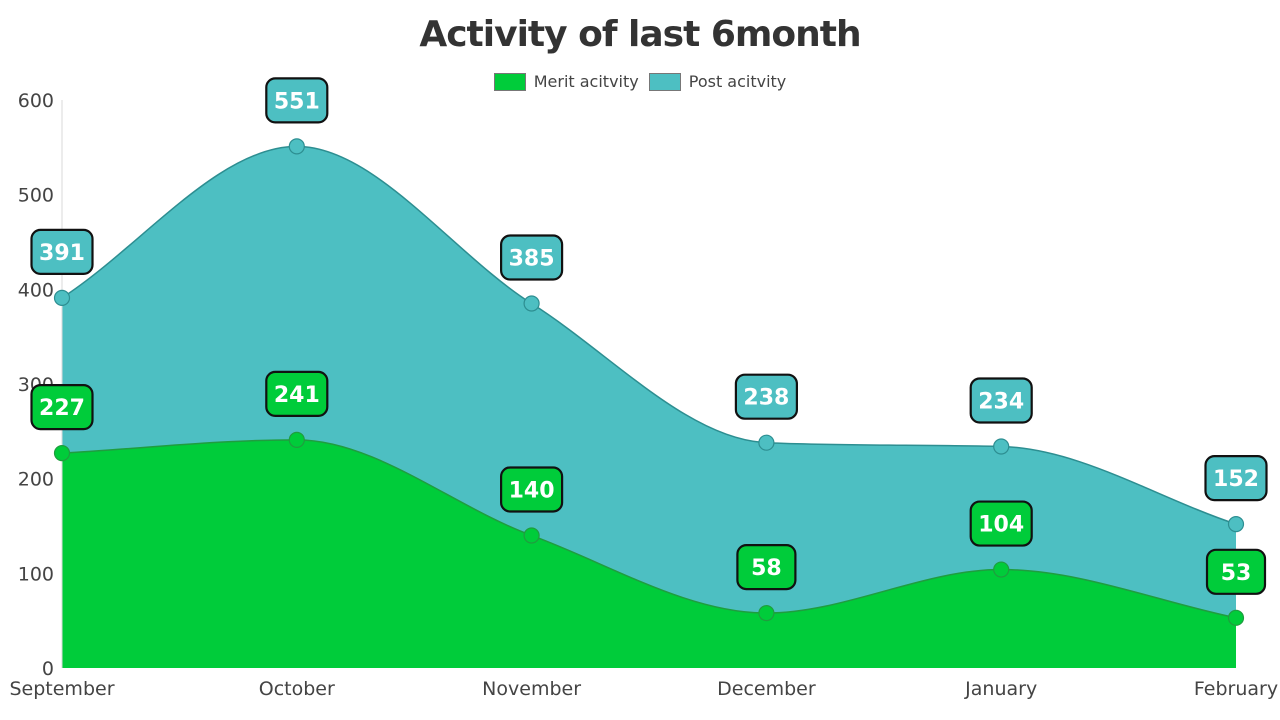 The height and width of the screenshot is (720, 1280). I want to click on legend: Merit acitvity Post acitvity, so click(640, 81).